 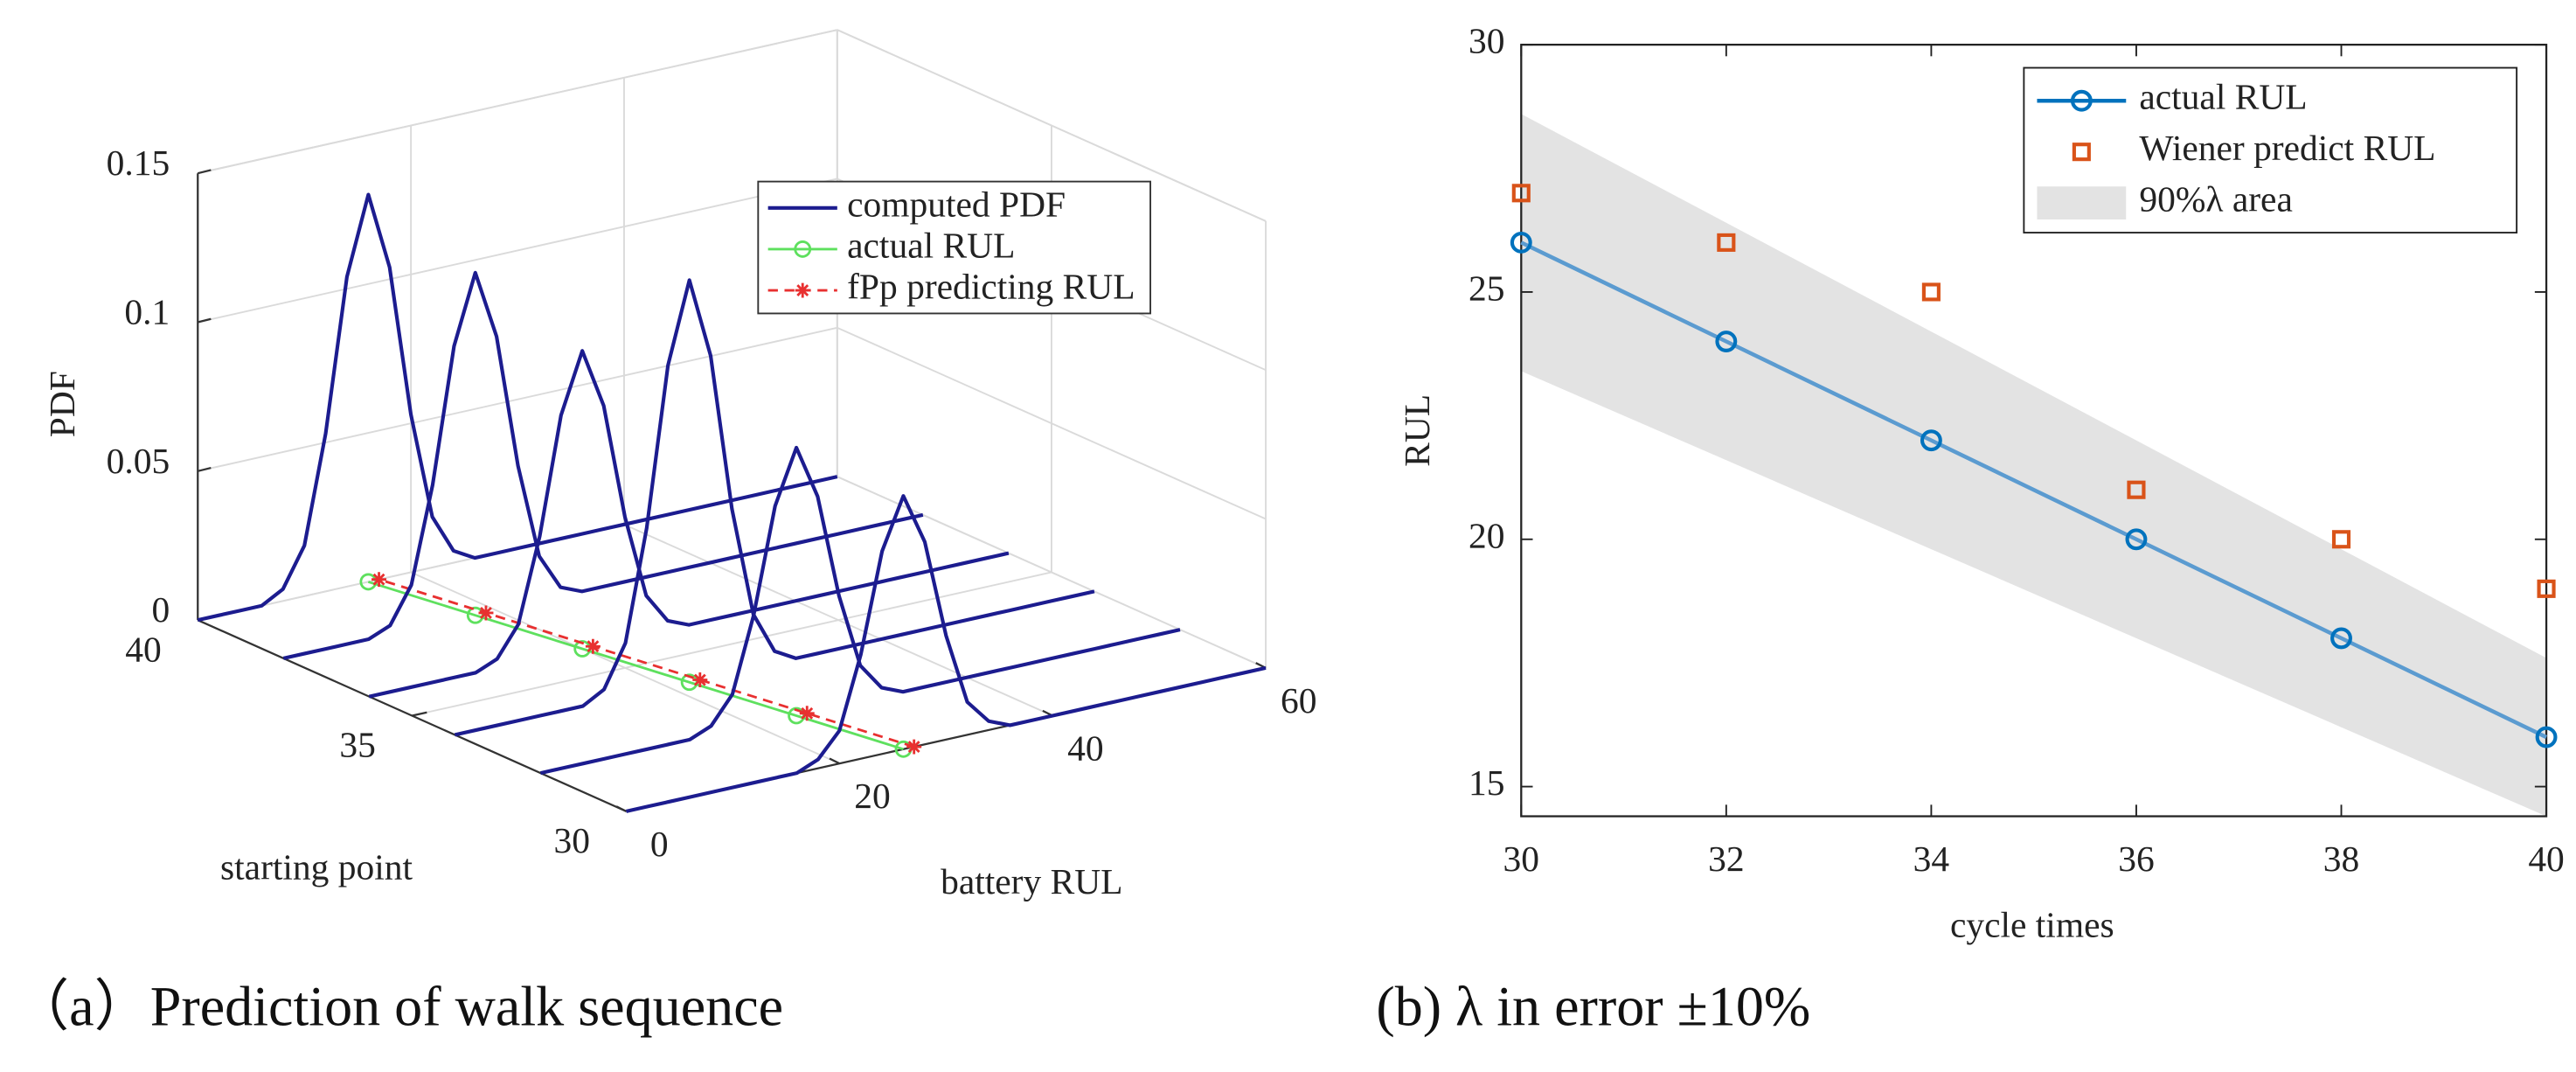 What do you see at coordinates (62, 404) in the screenshot?
I see `z-axis-label: PDF` at bounding box center [62, 404].